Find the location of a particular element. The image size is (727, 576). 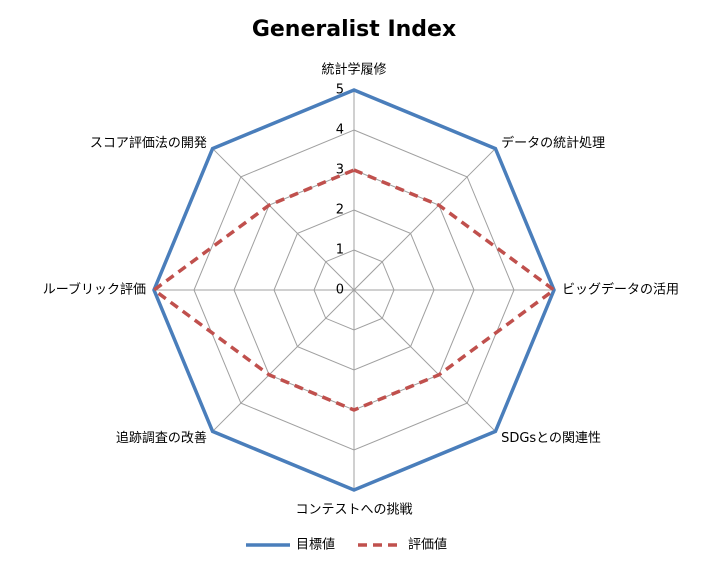

r-tick-label: 3 is located at coordinates (340, 170).